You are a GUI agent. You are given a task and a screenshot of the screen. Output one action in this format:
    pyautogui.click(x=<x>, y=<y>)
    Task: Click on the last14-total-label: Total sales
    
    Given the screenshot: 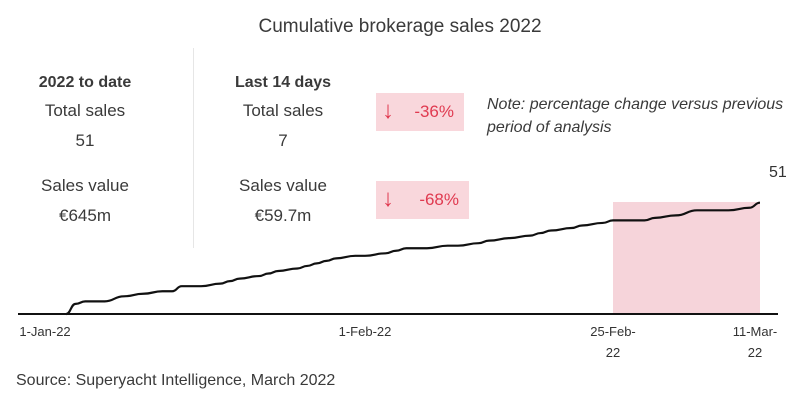 What is the action you would take?
    pyautogui.click(x=283, y=110)
    